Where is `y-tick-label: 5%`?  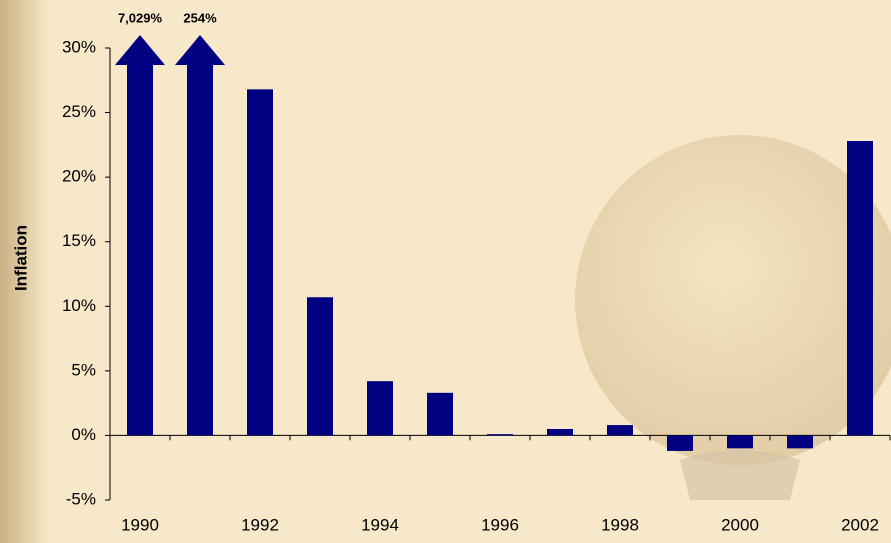 y-tick-label: 5% is located at coordinates (83, 369).